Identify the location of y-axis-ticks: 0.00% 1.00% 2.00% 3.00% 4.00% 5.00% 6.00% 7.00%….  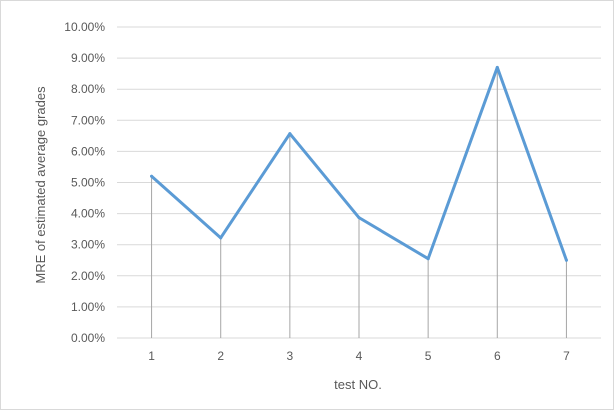
(84, 182).